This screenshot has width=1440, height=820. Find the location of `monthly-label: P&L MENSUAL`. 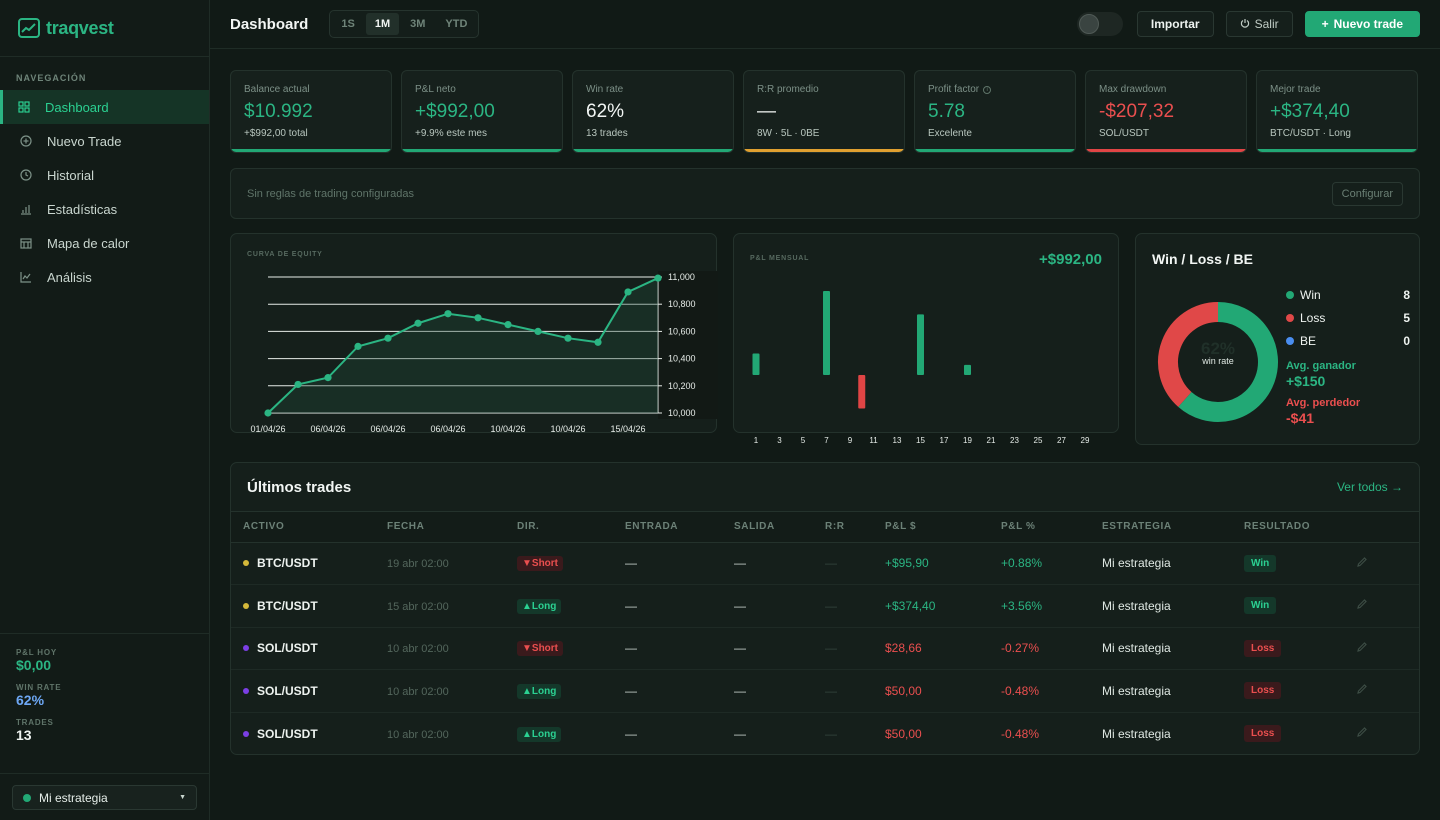

monthly-label: P&L MENSUAL is located at coordinates (780, 258).